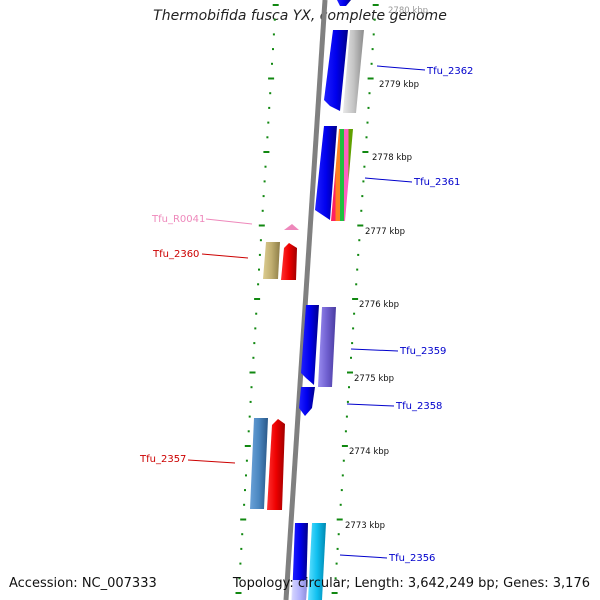 The image size is (600, 600). What do you see at coordinates (162, 459) in the screenshot?
I see `gene-label-tfu-2357: Tfu_2357` at bounding box center [162, 459].